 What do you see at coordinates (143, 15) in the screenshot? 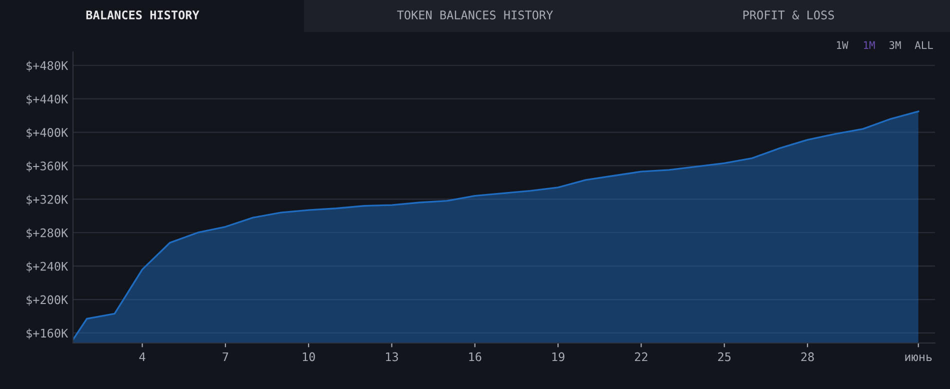
I see `chart-title: BALANCES HISTORY` at bounding box center [143, 15].